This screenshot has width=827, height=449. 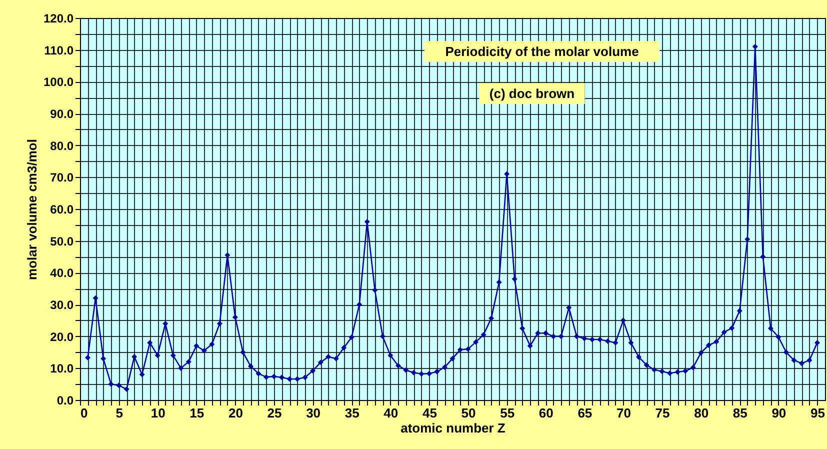 What do you see at coordinates (62, 241) in the screenshot?
I see `y-tick-label: 50.0` at bounding box center [62, 241].